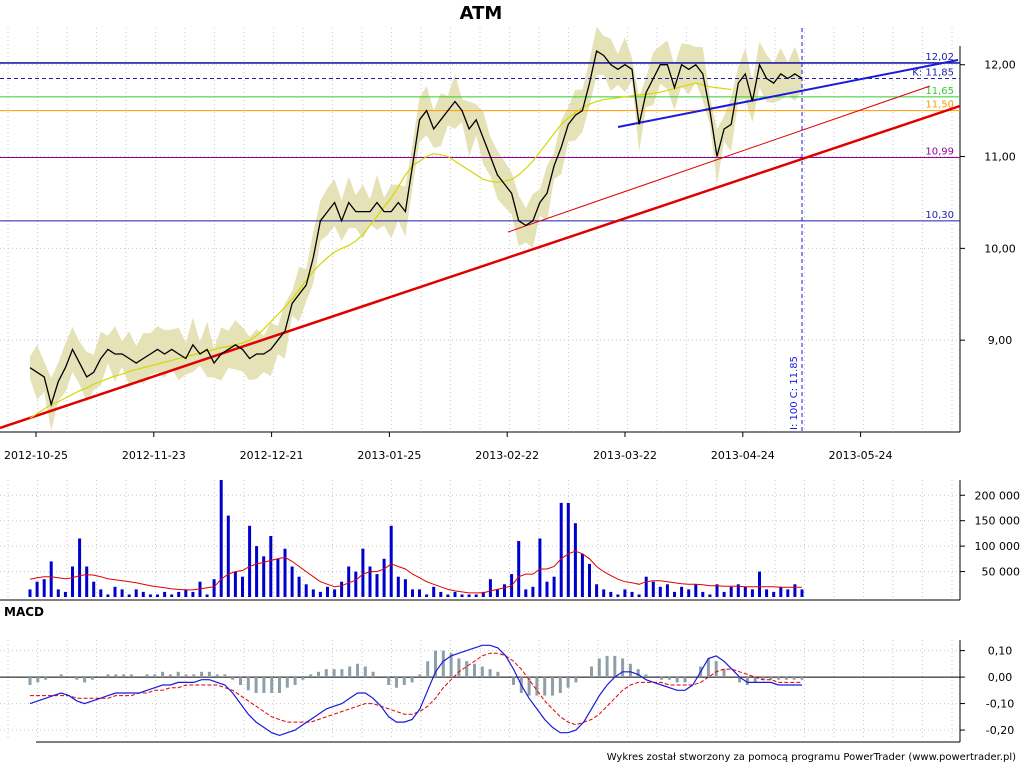  Describe the element at coordinates (625, 455) in the screenshot. I see `x-tick-label: 2013-03-22` at that location.